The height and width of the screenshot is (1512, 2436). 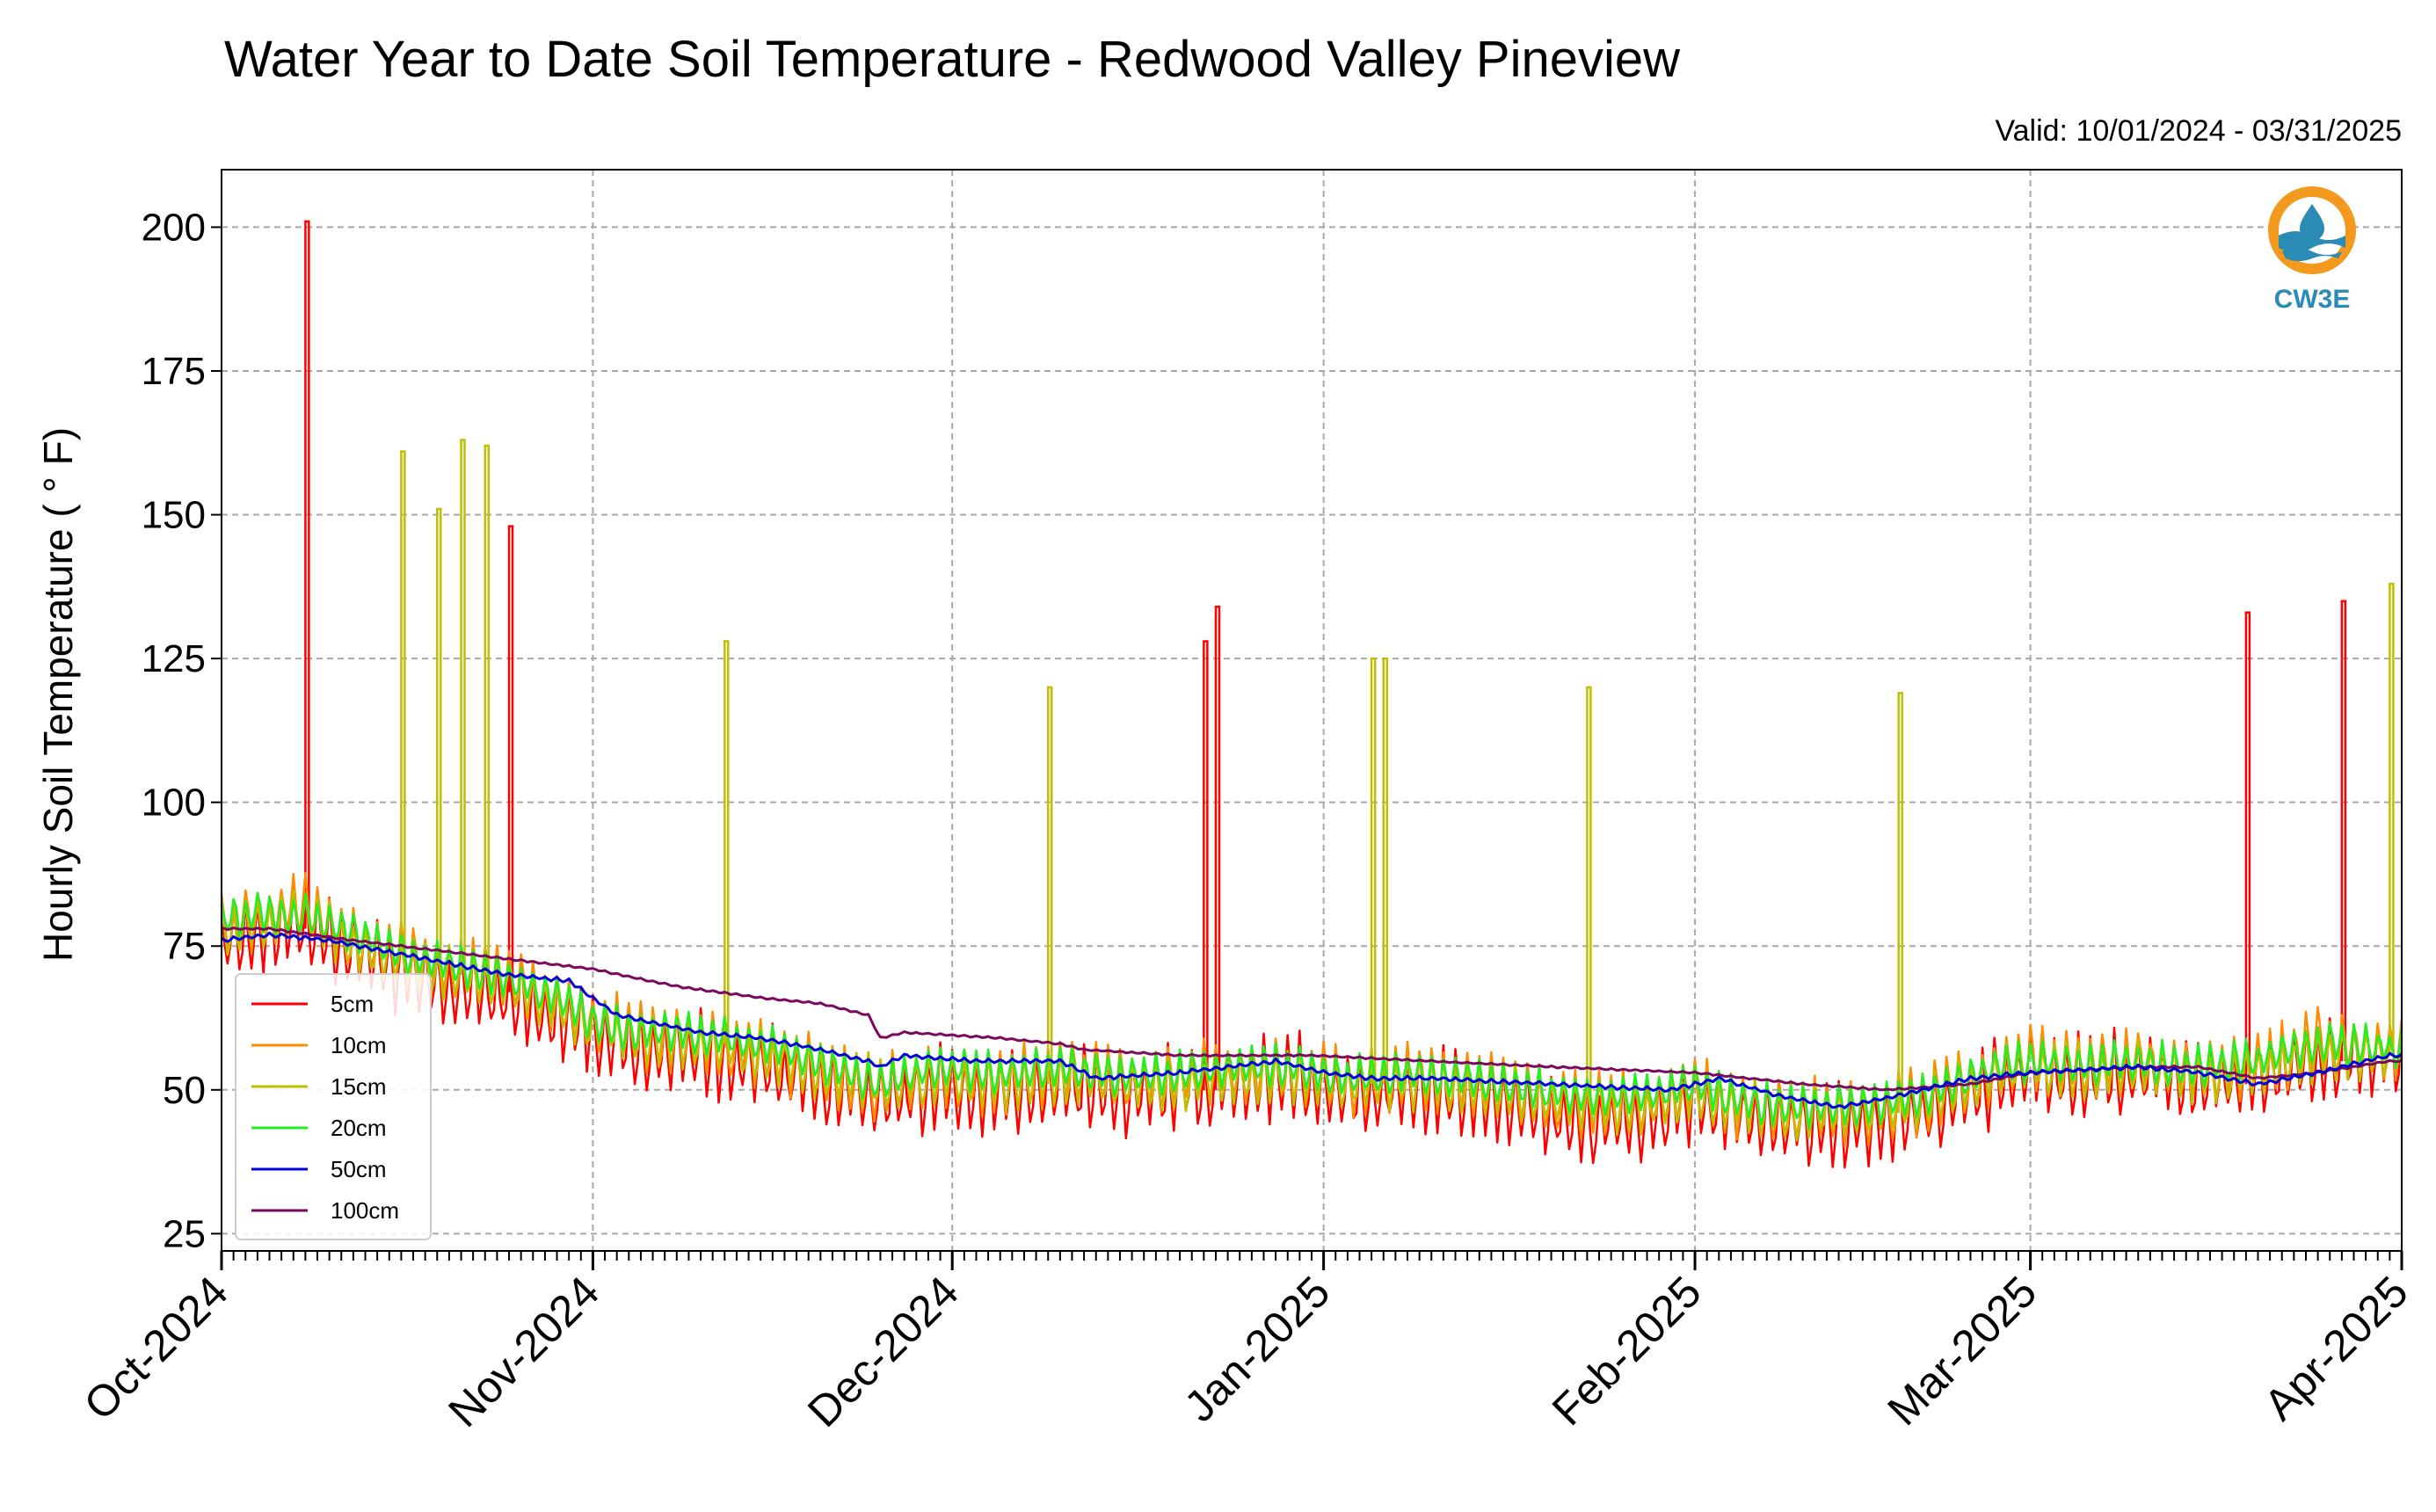 I want to click on y-tick-label: 25, so click(x=184, y=1234).